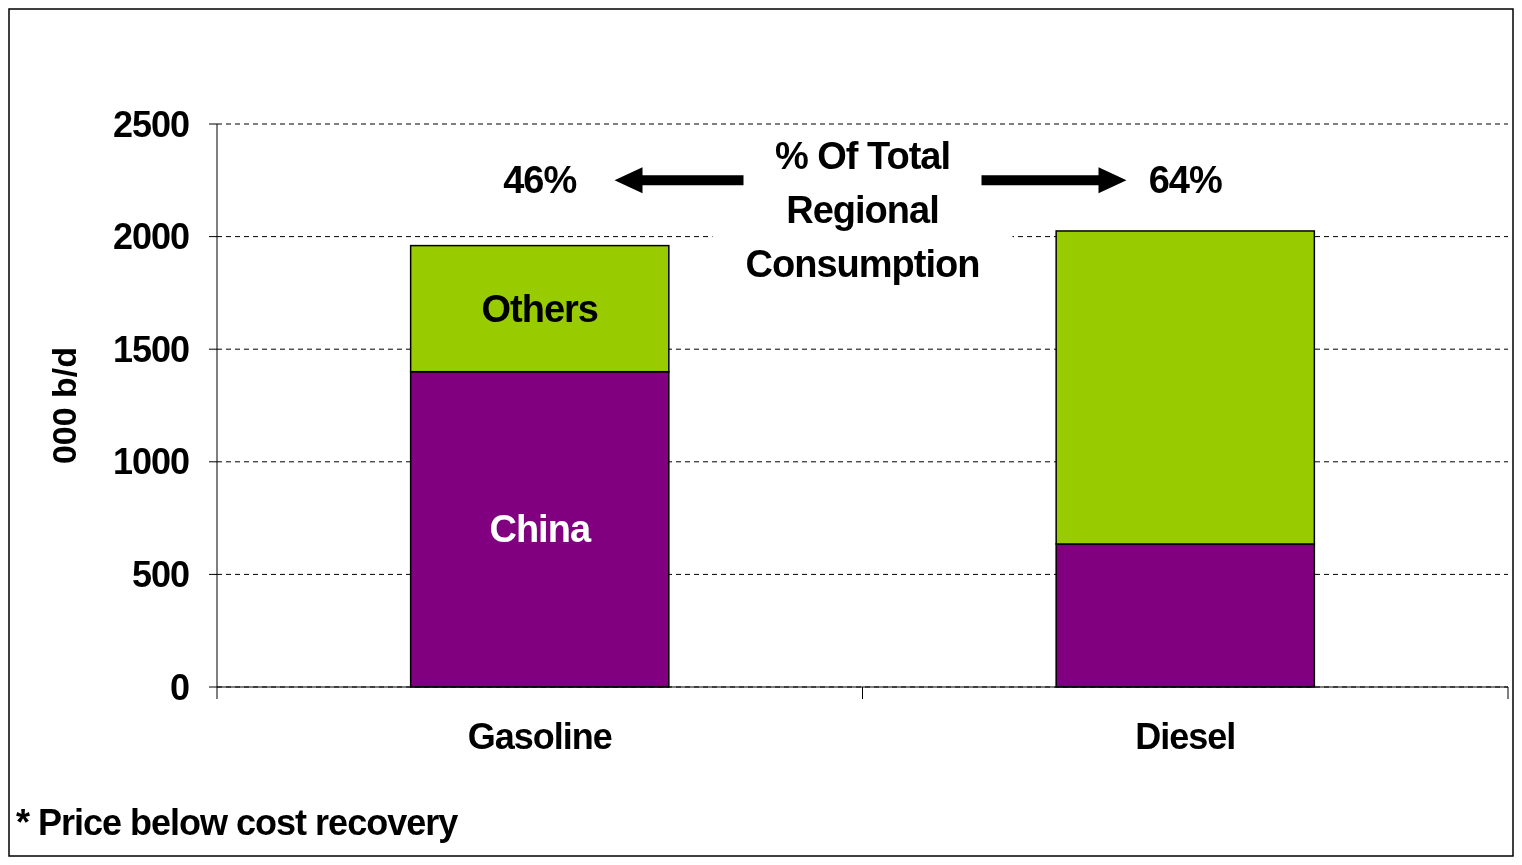 This screenshot has width=1522, height=865. Describe the element at coordinates (862, 210) in the screenshot. I see `annotation: % Of Total Regional Consumption` at that location.